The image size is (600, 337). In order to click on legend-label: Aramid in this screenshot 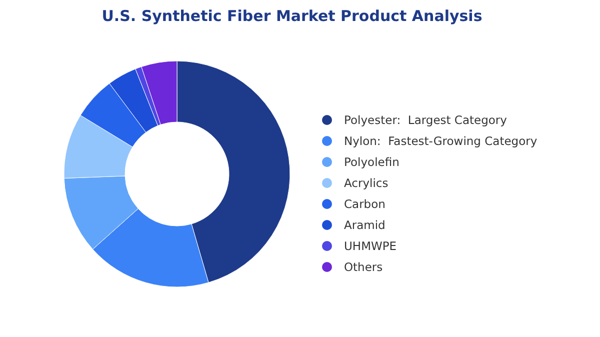, I will do `click(365, 225)`.